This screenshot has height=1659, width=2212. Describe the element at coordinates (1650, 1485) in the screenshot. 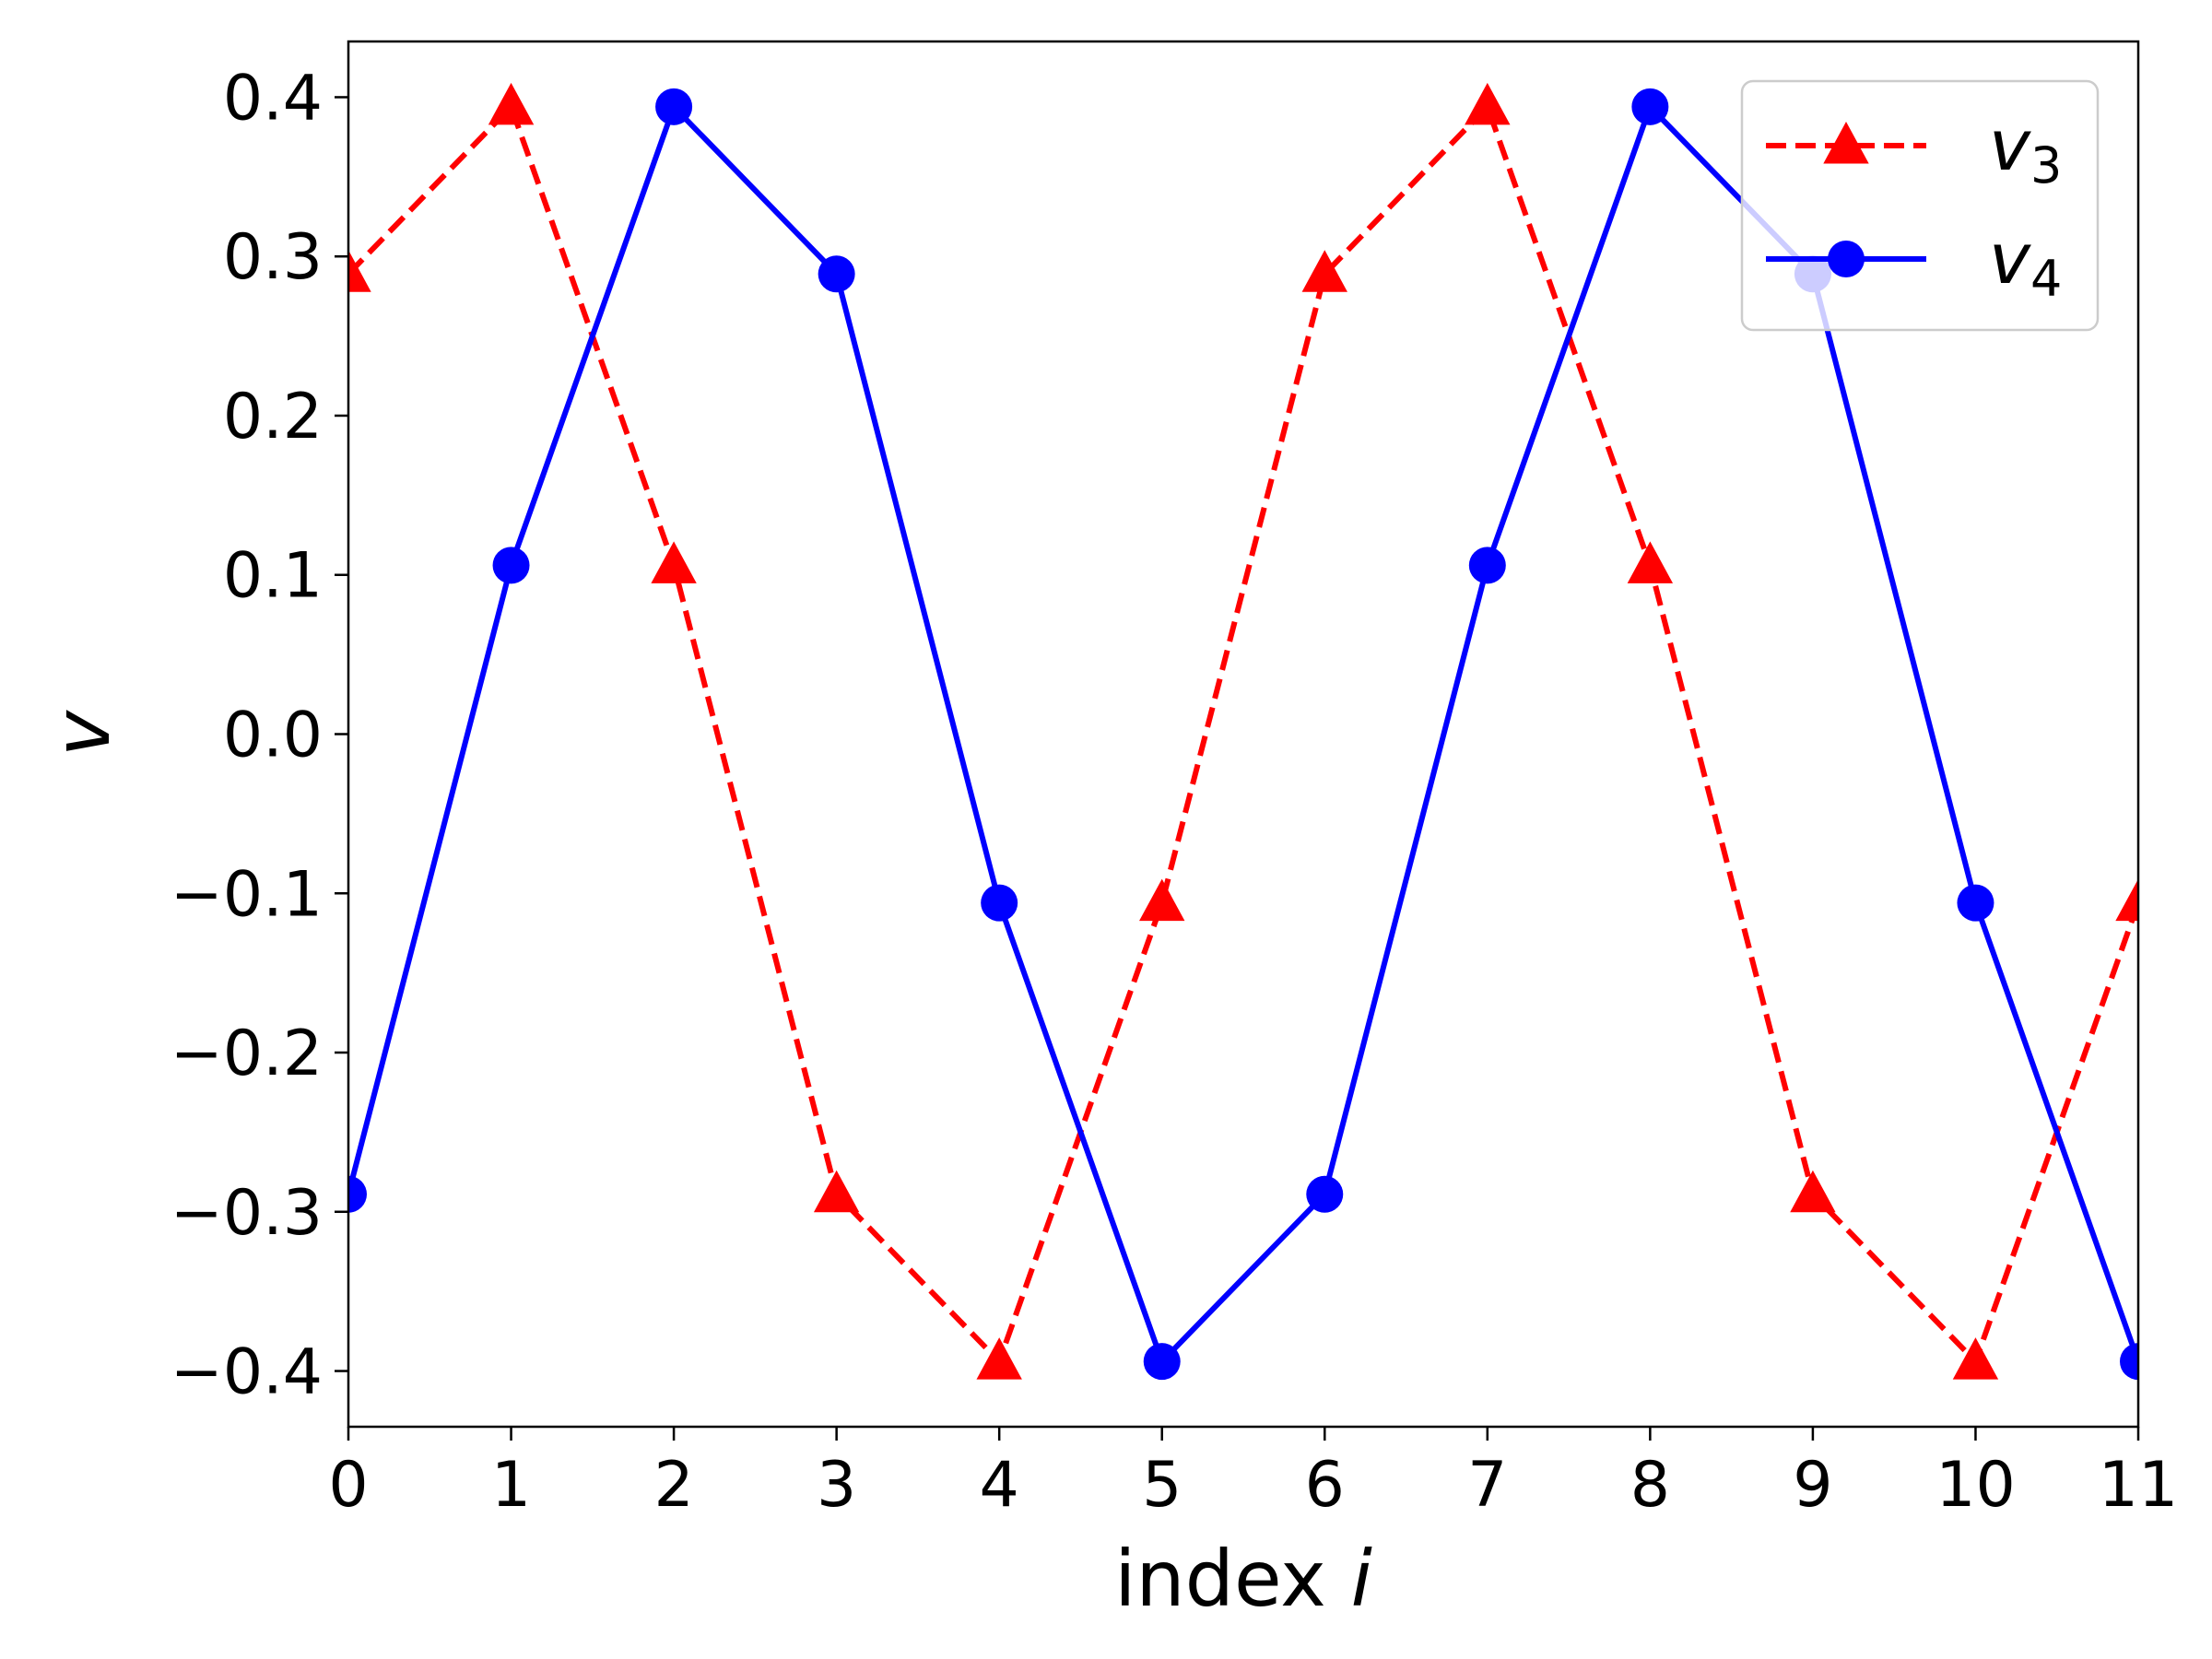

I see `x-tick-label: 8` at that location.